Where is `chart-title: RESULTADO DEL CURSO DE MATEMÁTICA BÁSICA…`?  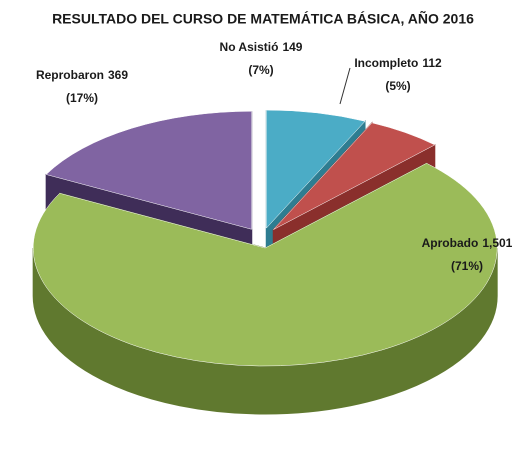 chart-title: RESULTADO DEL CURSO DE MATEMÁTICA BÁSICA… is located at coordinates (263, 18).